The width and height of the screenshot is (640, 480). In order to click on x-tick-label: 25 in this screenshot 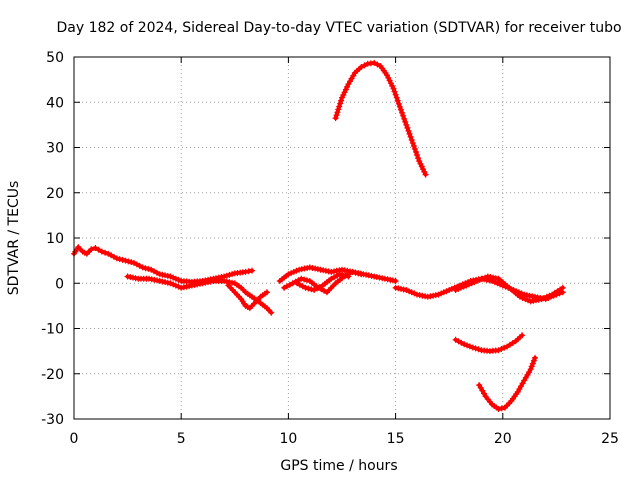, I will do `click(610, 439)`.